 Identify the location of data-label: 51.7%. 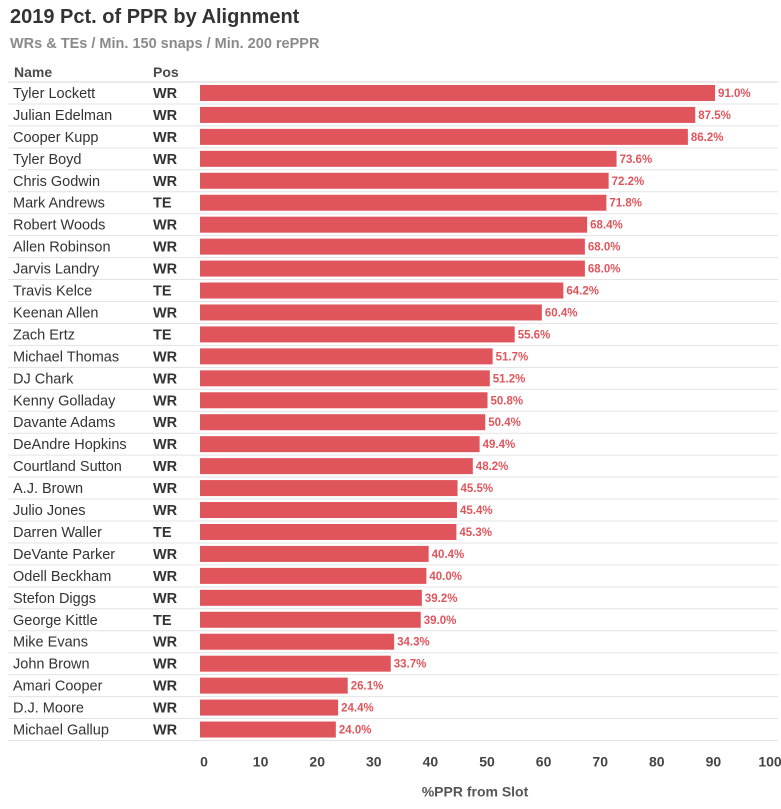
(512, 357).